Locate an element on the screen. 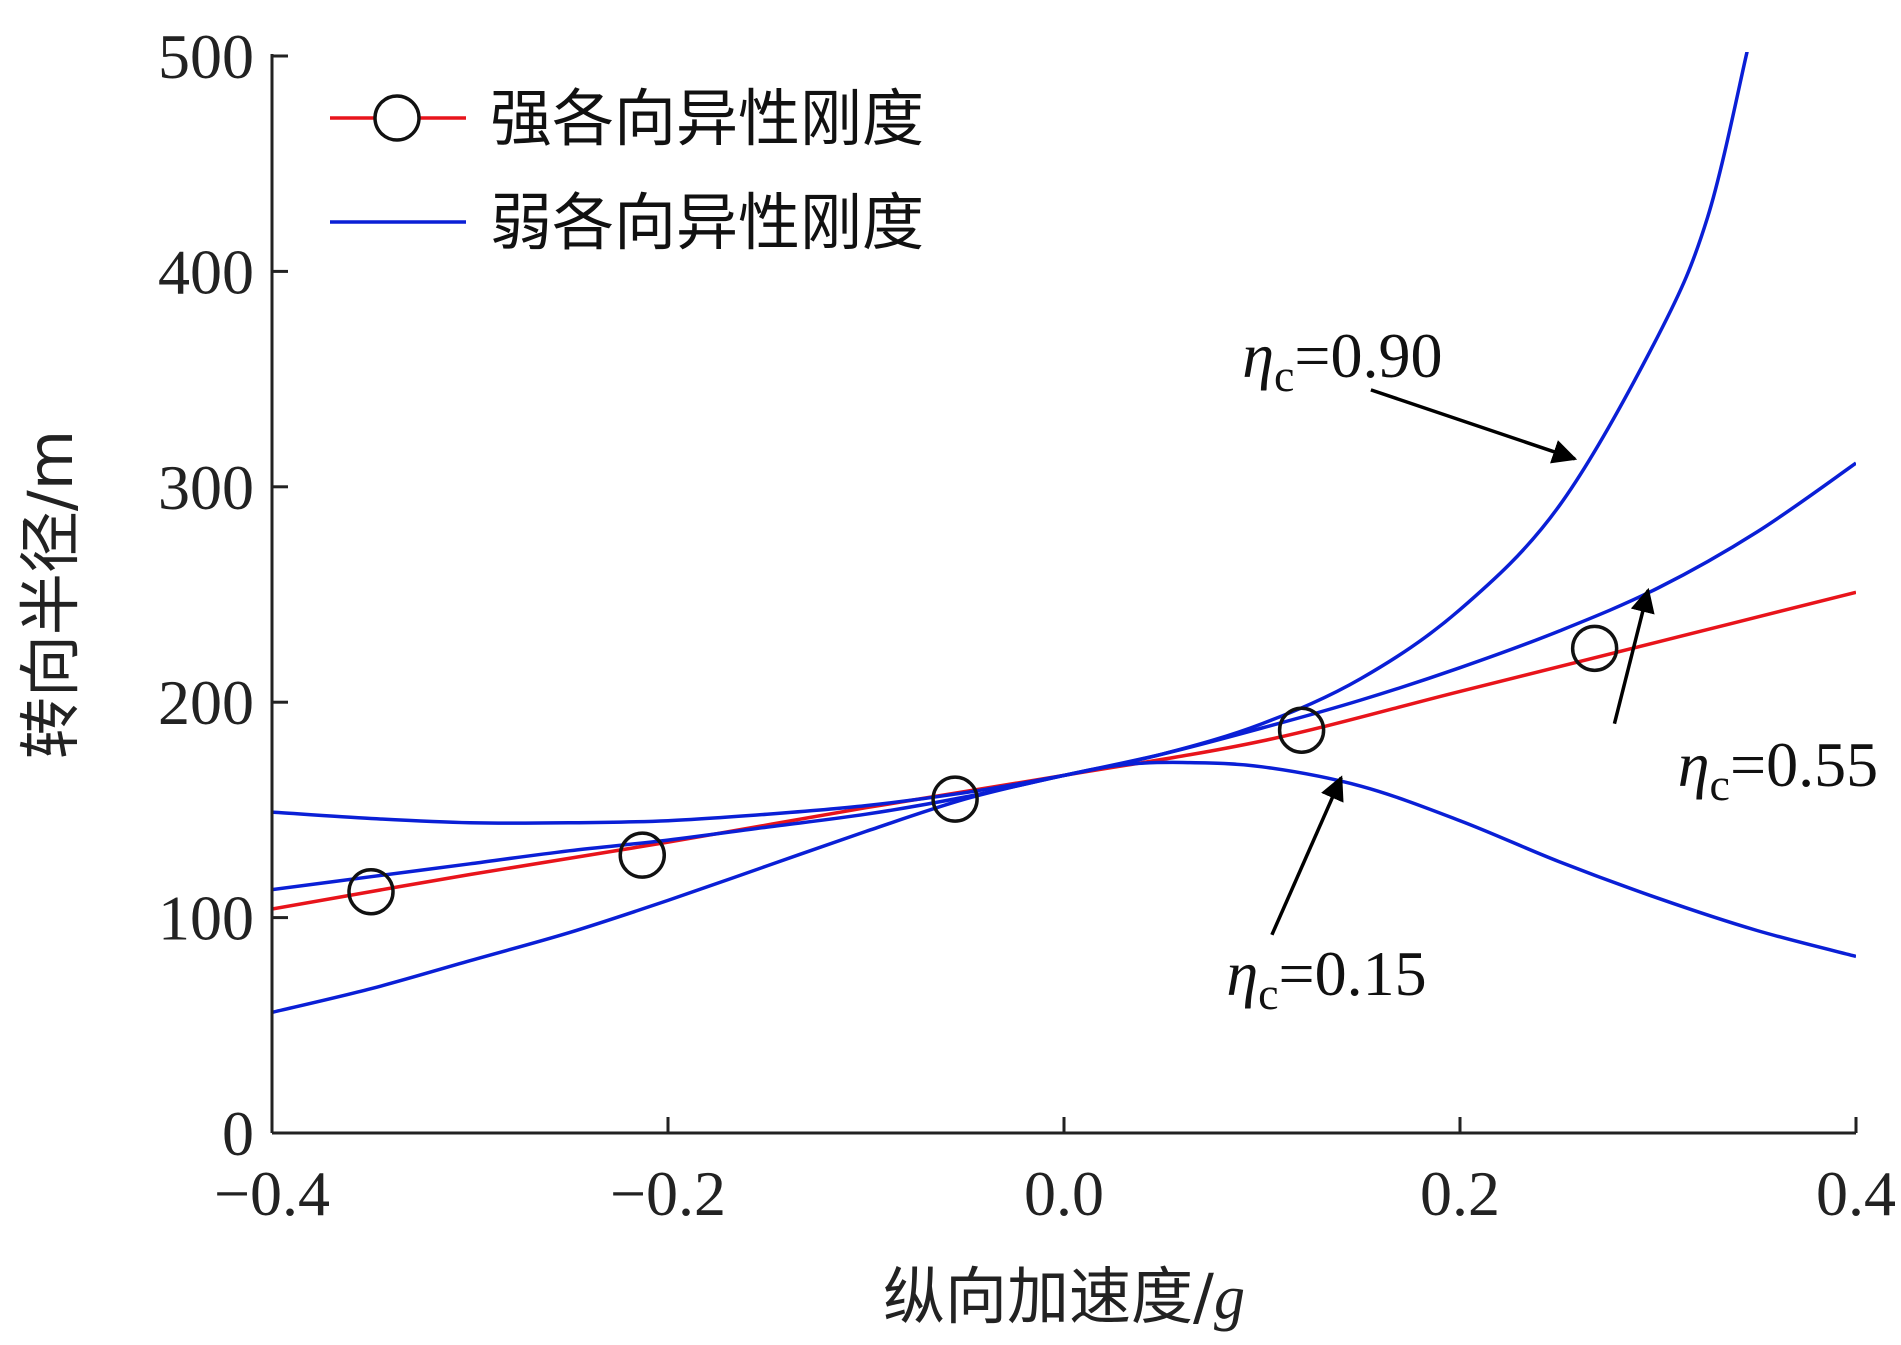  x-tick-label: −0.4 is located at coordinates (272, 1193).